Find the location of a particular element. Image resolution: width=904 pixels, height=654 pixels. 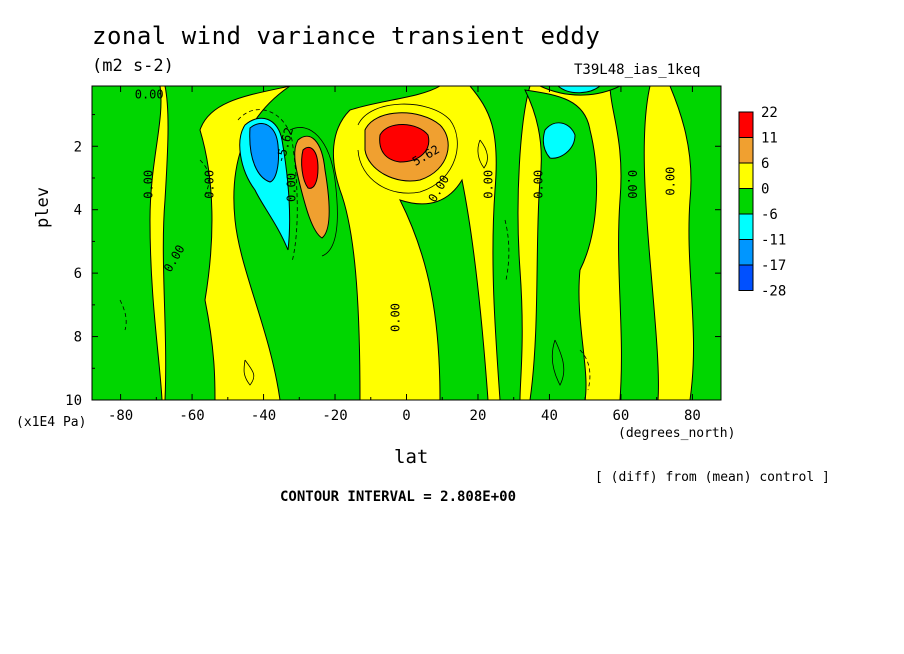

region-polar-south is located at coordinates (127, 243).